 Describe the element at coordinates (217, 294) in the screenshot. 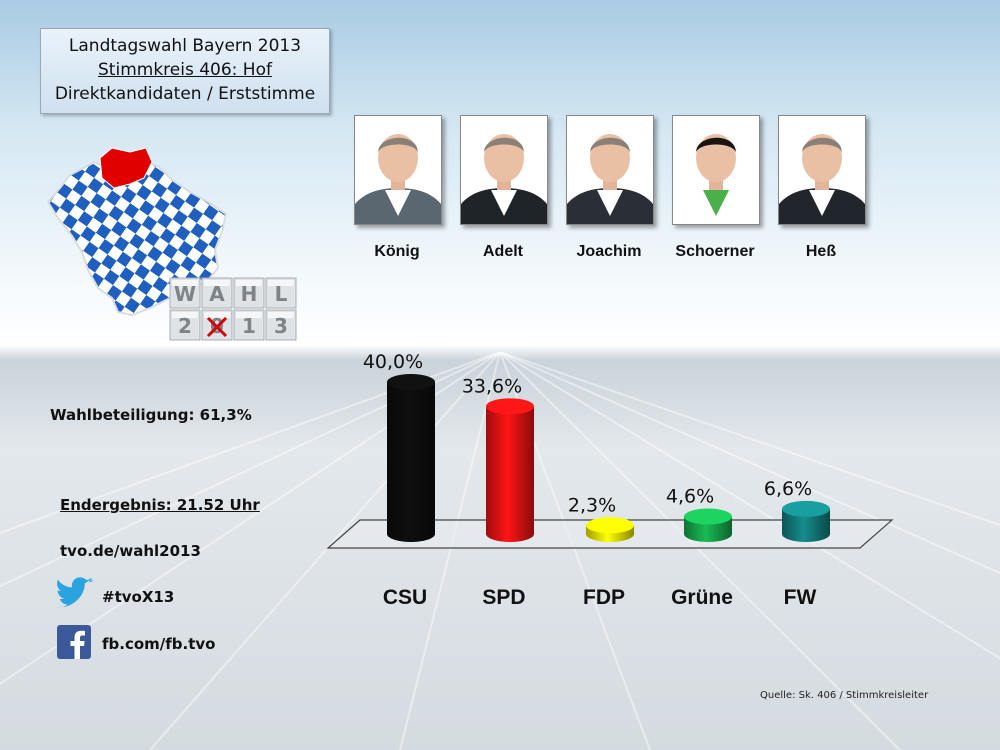

I see `logo-letter: A` at that location.